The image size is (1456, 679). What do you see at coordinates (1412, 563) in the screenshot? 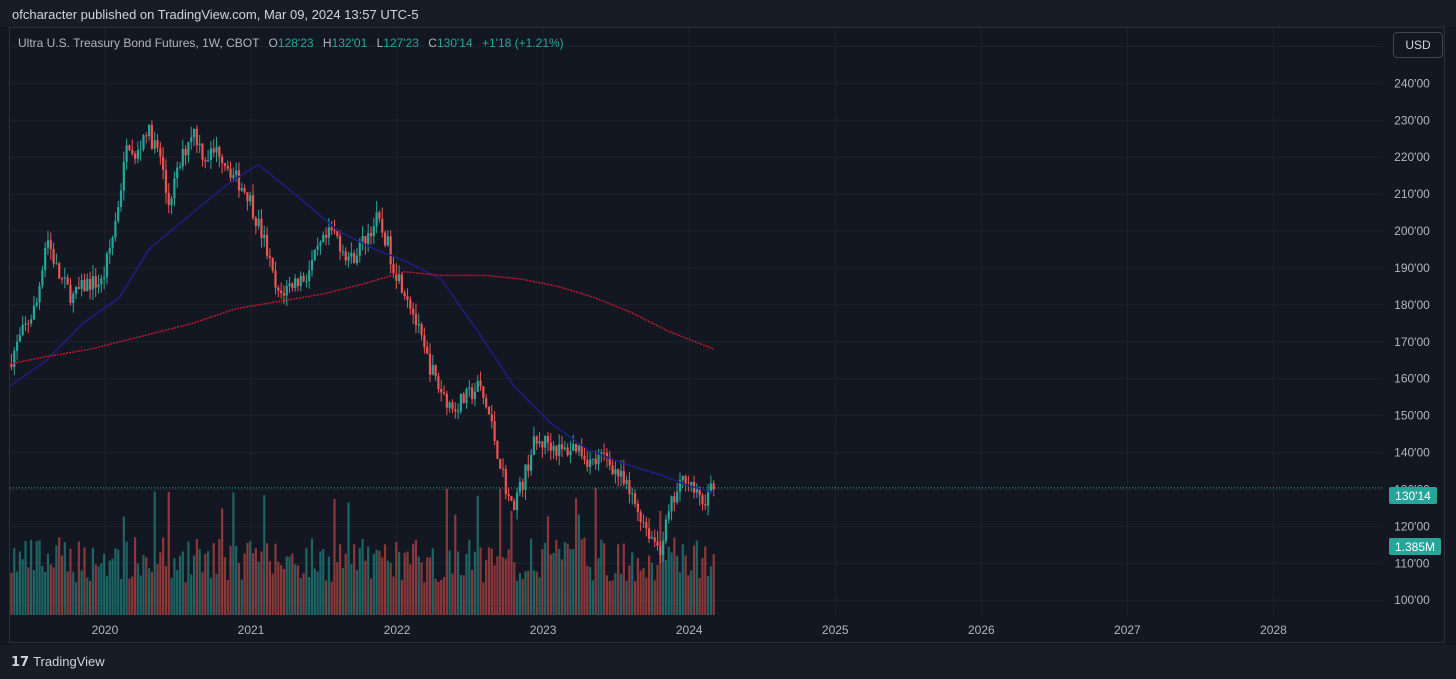
I see `y-tick-label: 110'00` at bounding box center [1412, 563].